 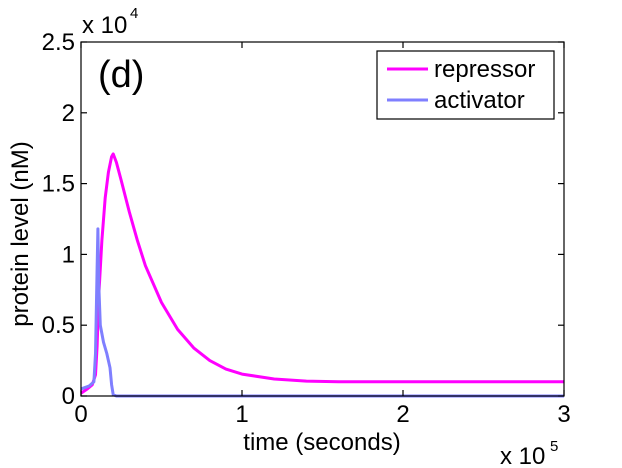 What do you see at coordinates (121, 75) in the screenshot?
I see `panel-label: (d)` at bounding box center [121, 75].